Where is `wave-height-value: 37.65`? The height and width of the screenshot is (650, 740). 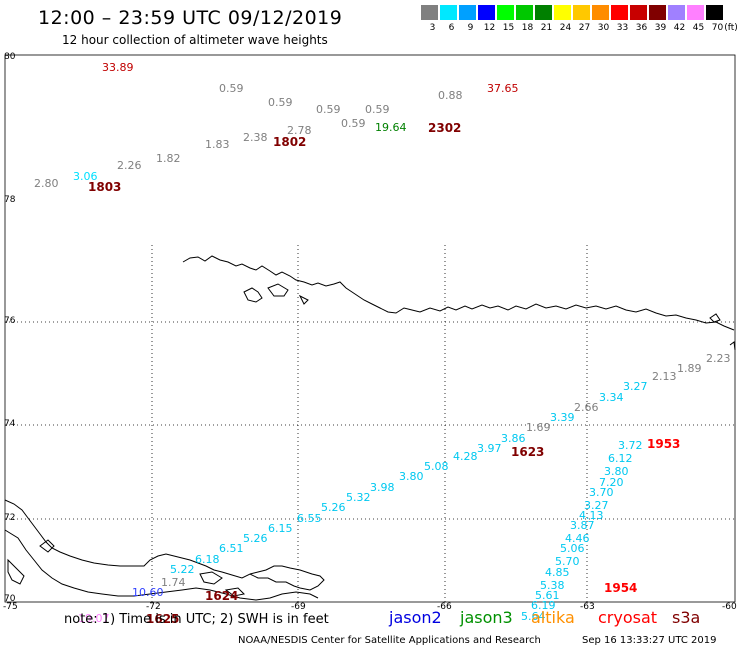
wave-height-value: 37.65 is located at coordinates (503, 88).